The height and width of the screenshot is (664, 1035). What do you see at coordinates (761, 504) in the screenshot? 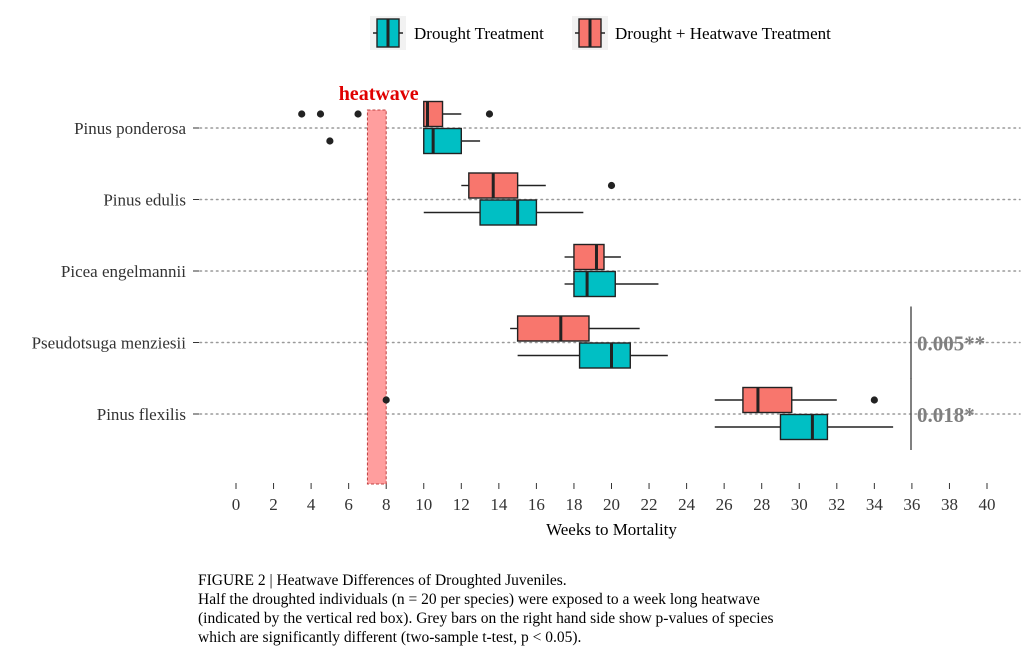
I see `x-tick-label: 28` at bounding box center [761, 504].